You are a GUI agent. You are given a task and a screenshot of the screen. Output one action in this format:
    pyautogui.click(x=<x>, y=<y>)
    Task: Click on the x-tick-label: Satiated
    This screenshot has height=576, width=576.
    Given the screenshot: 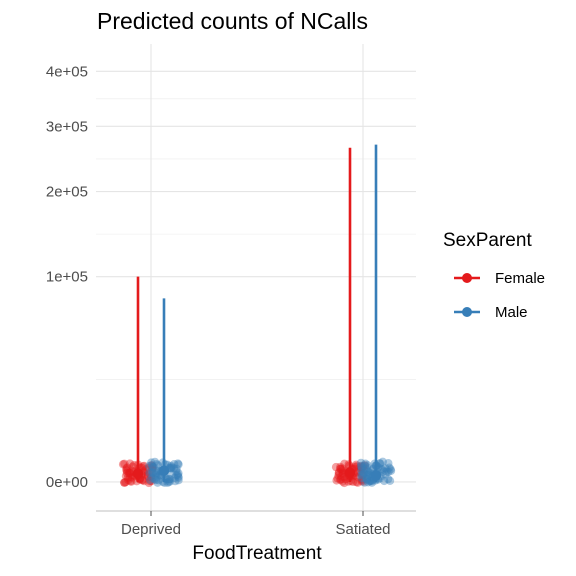 What is the action you would take?
    pyautogui.click(x=362, y=529)
    